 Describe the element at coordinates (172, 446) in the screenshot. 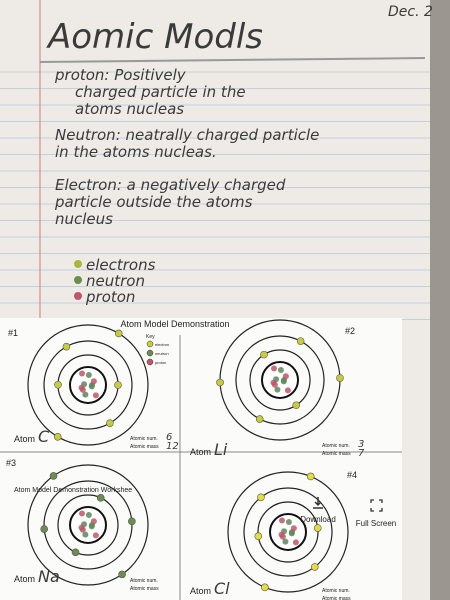

I see `atomic-mass: 12` at that location.